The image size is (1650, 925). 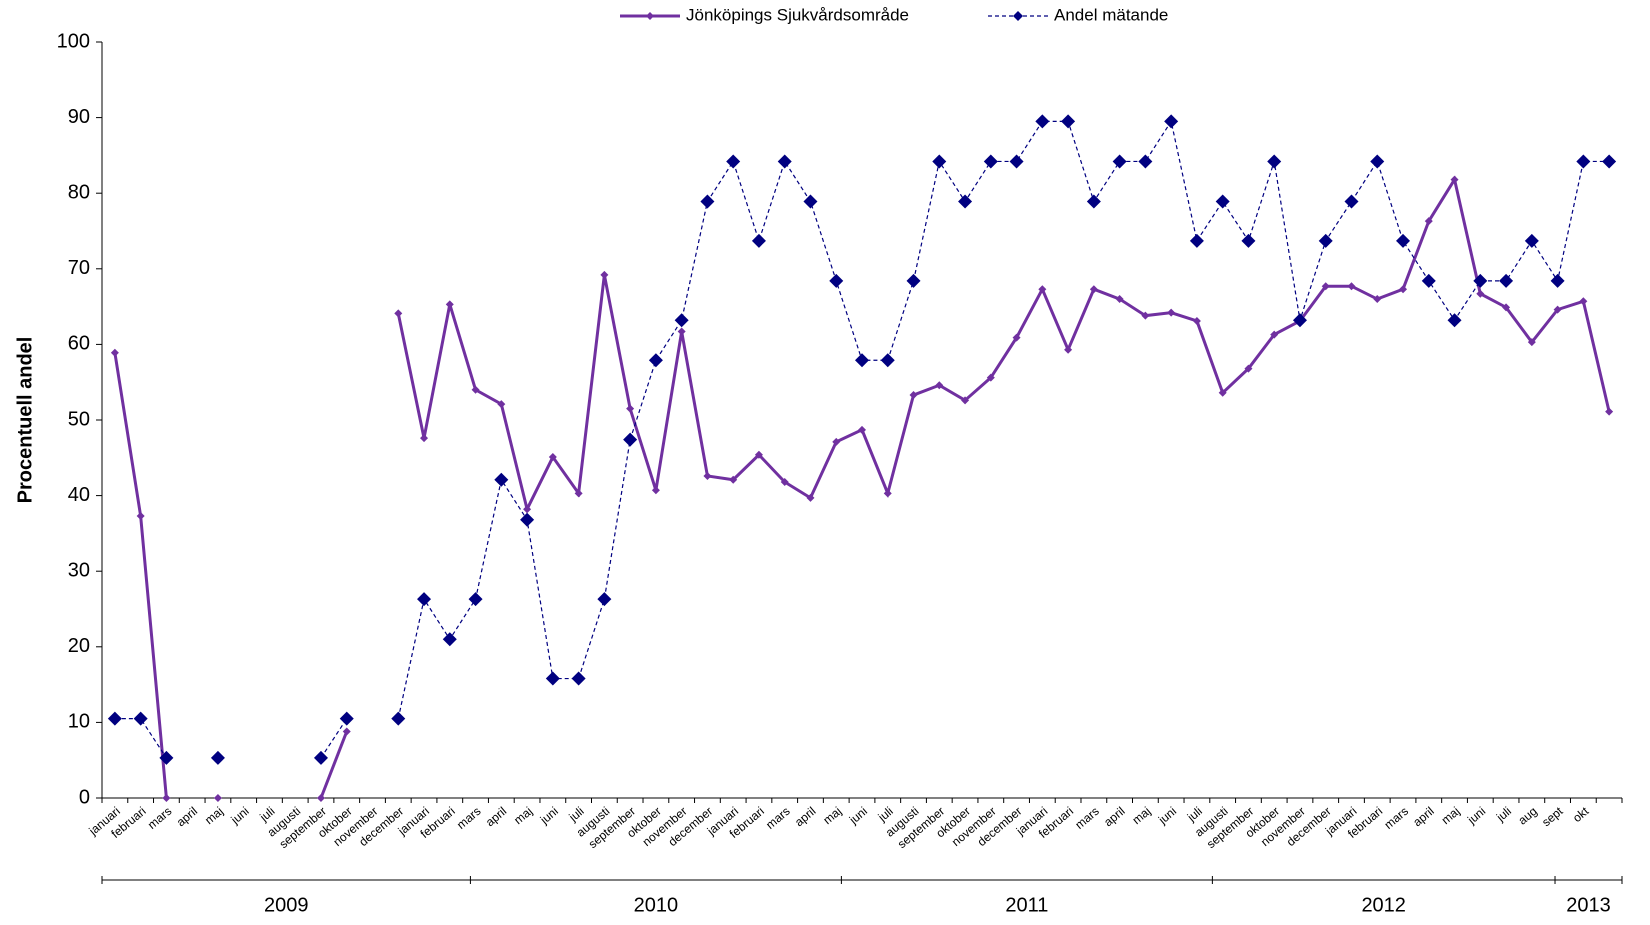 I want to click on y-tick-label: 100, so click(x=73, y=41).